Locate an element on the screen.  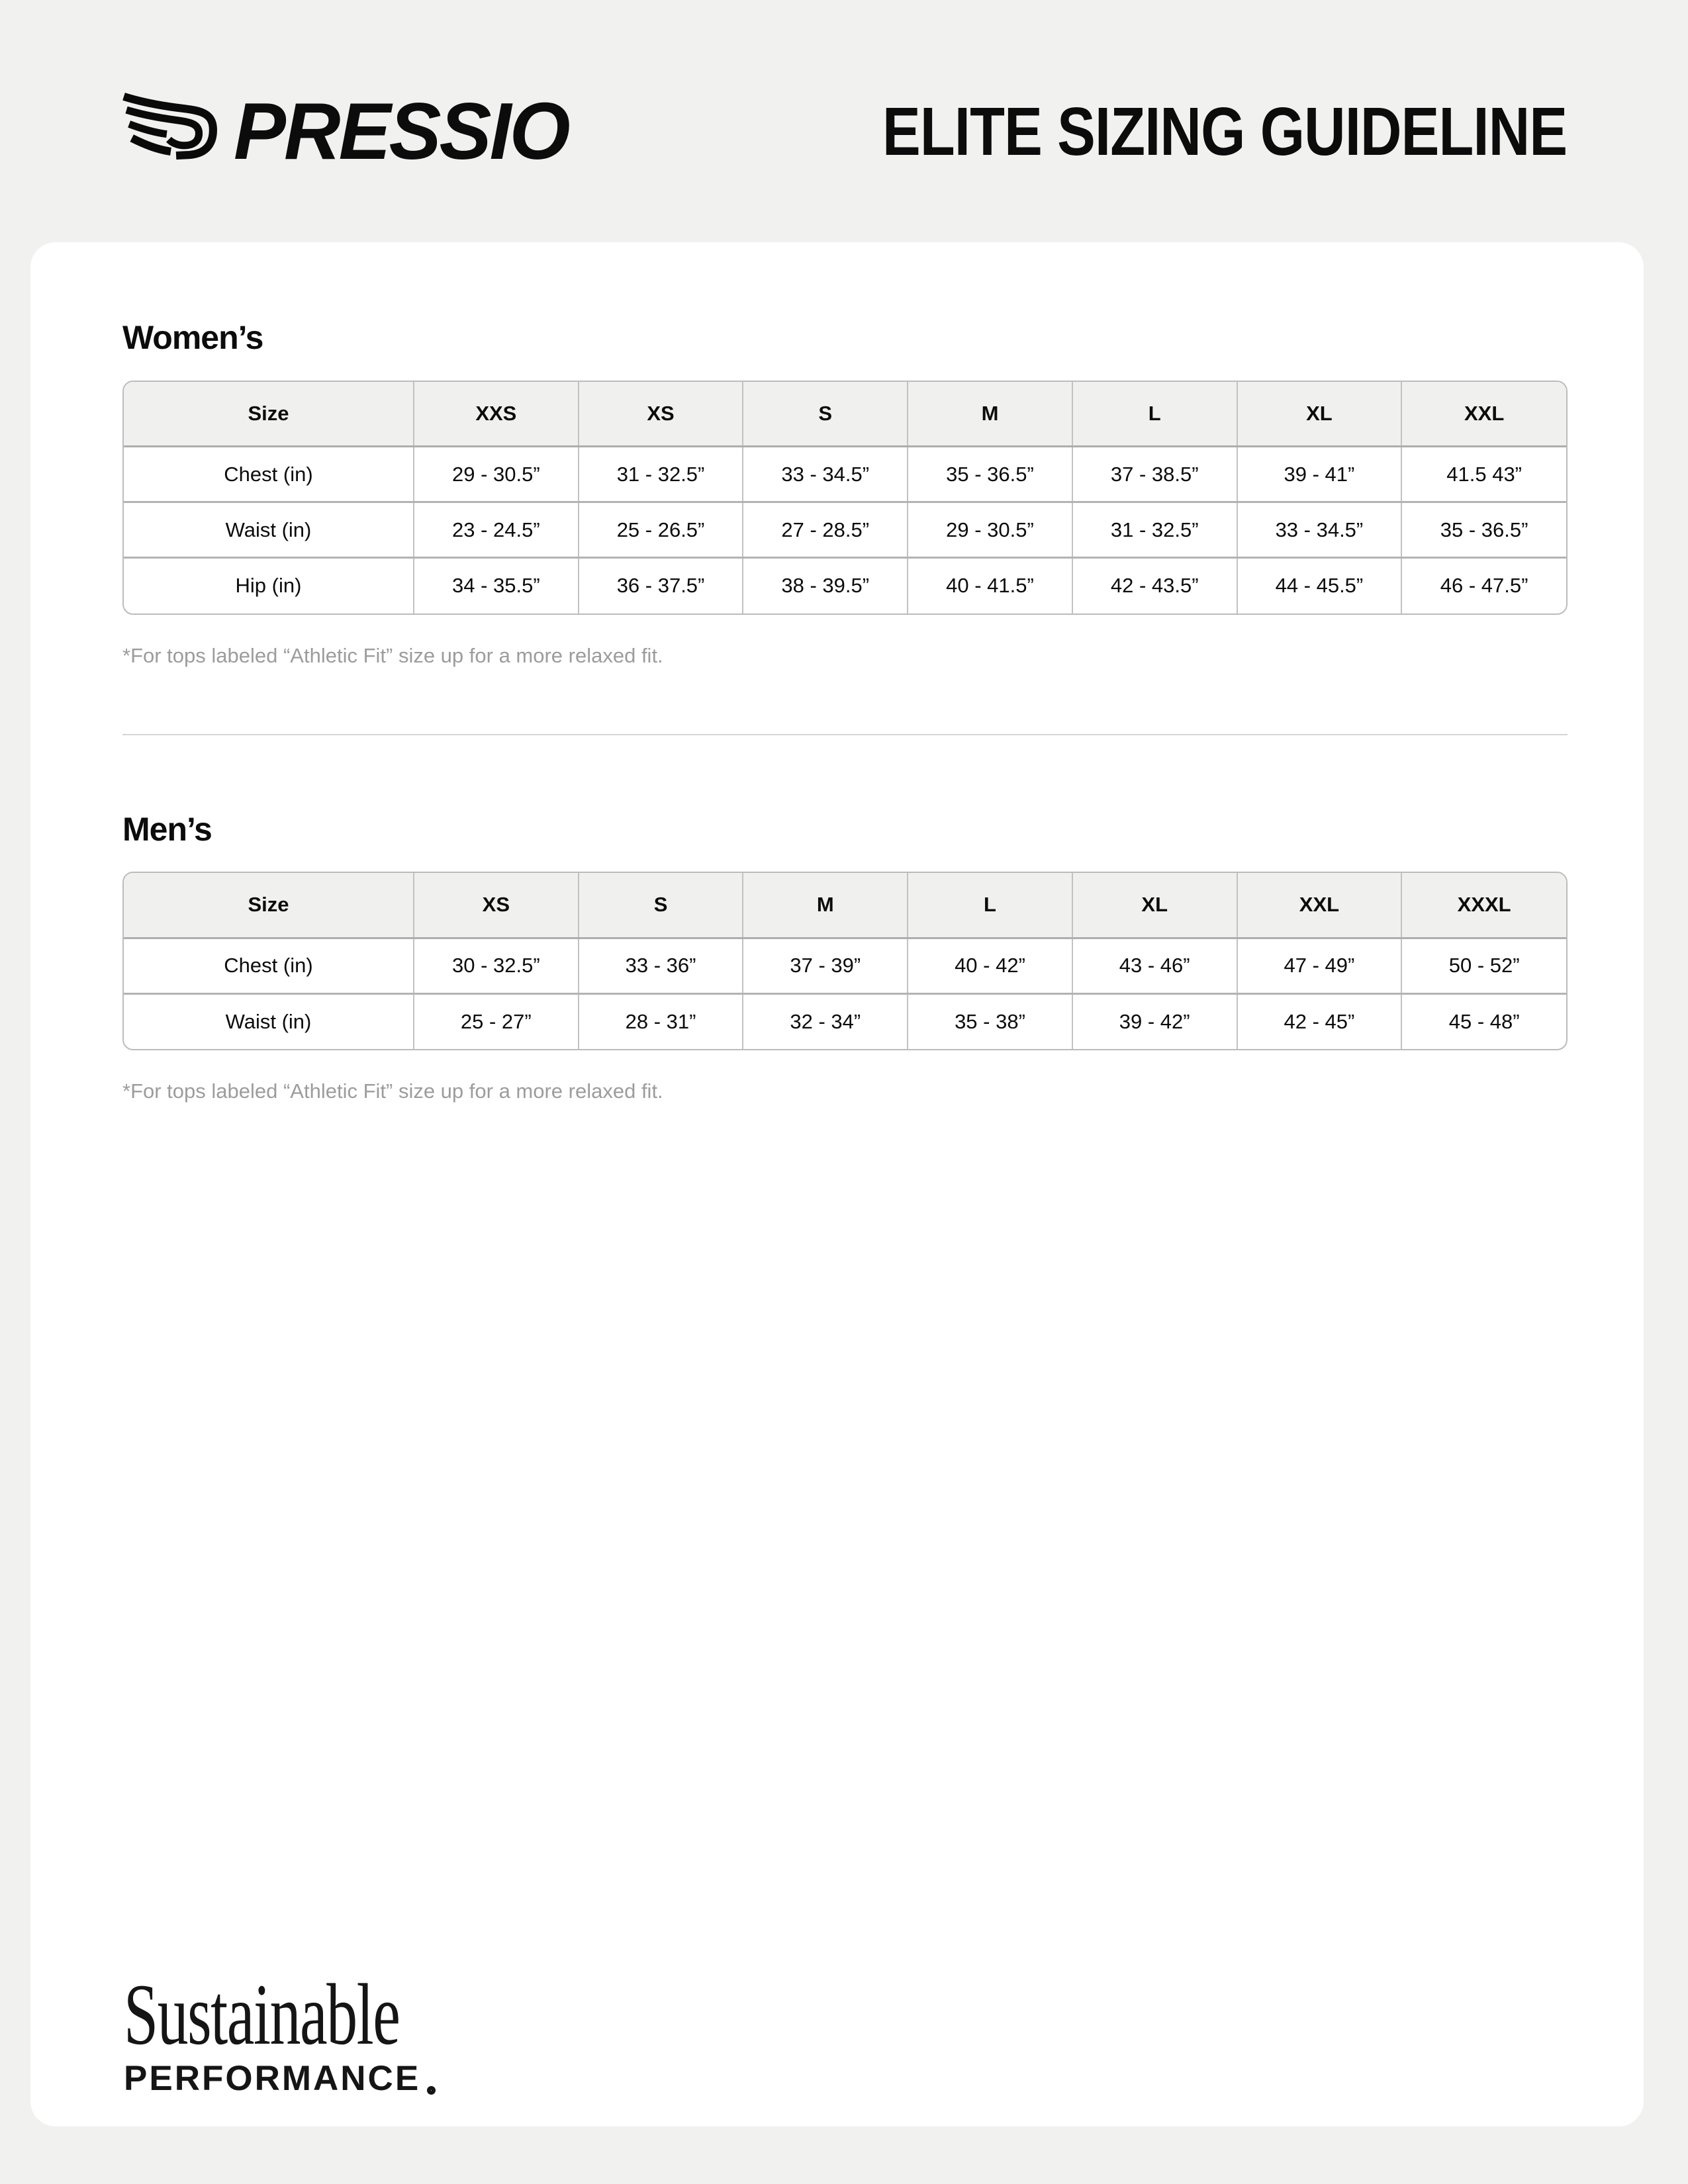
table-cell: 32 - 34” is located at coordinates (825, 1021).